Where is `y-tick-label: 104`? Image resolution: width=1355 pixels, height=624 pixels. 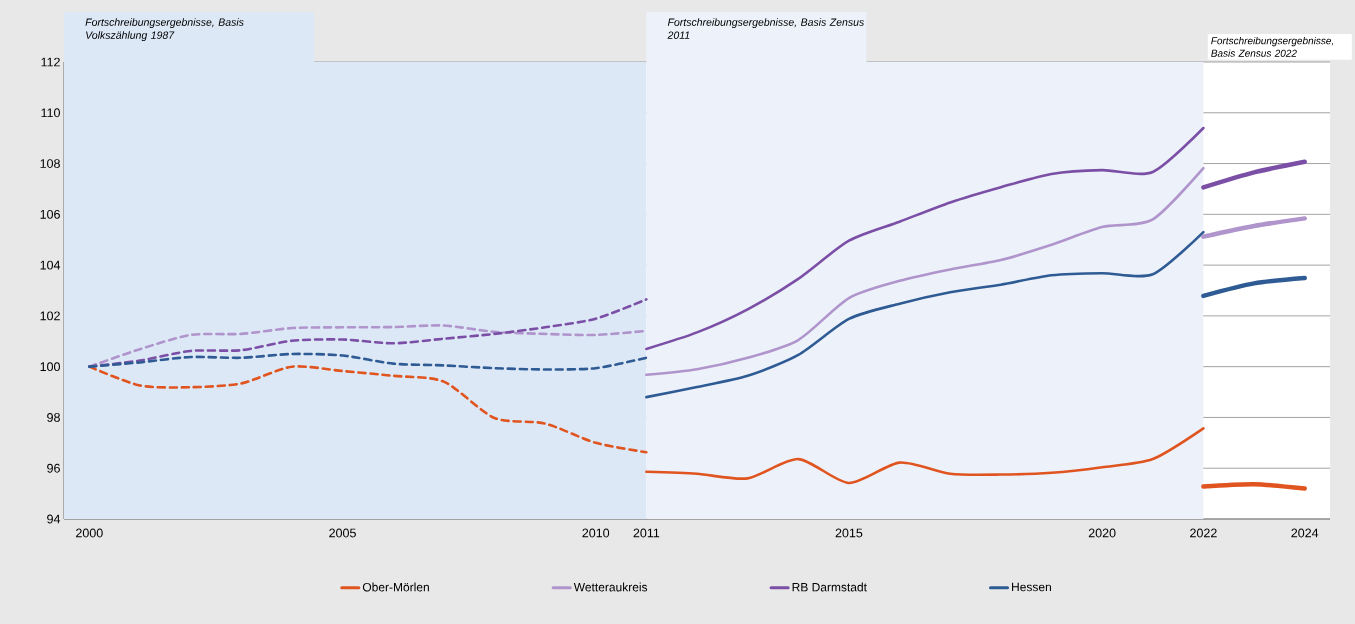 y-tick-label: 104 is located at coordinates (50, 265).